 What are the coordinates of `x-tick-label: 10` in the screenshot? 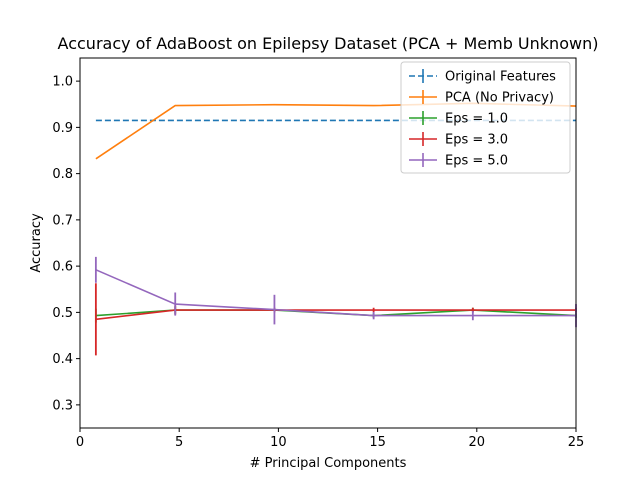 It's located at (278, 442).